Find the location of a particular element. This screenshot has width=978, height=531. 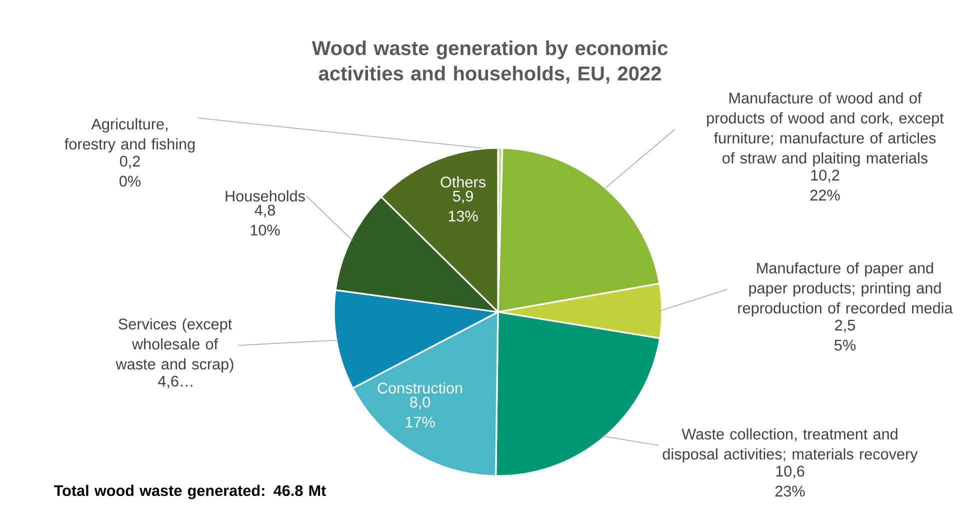

slice-label: Construction is located at coordinates (420, 388).